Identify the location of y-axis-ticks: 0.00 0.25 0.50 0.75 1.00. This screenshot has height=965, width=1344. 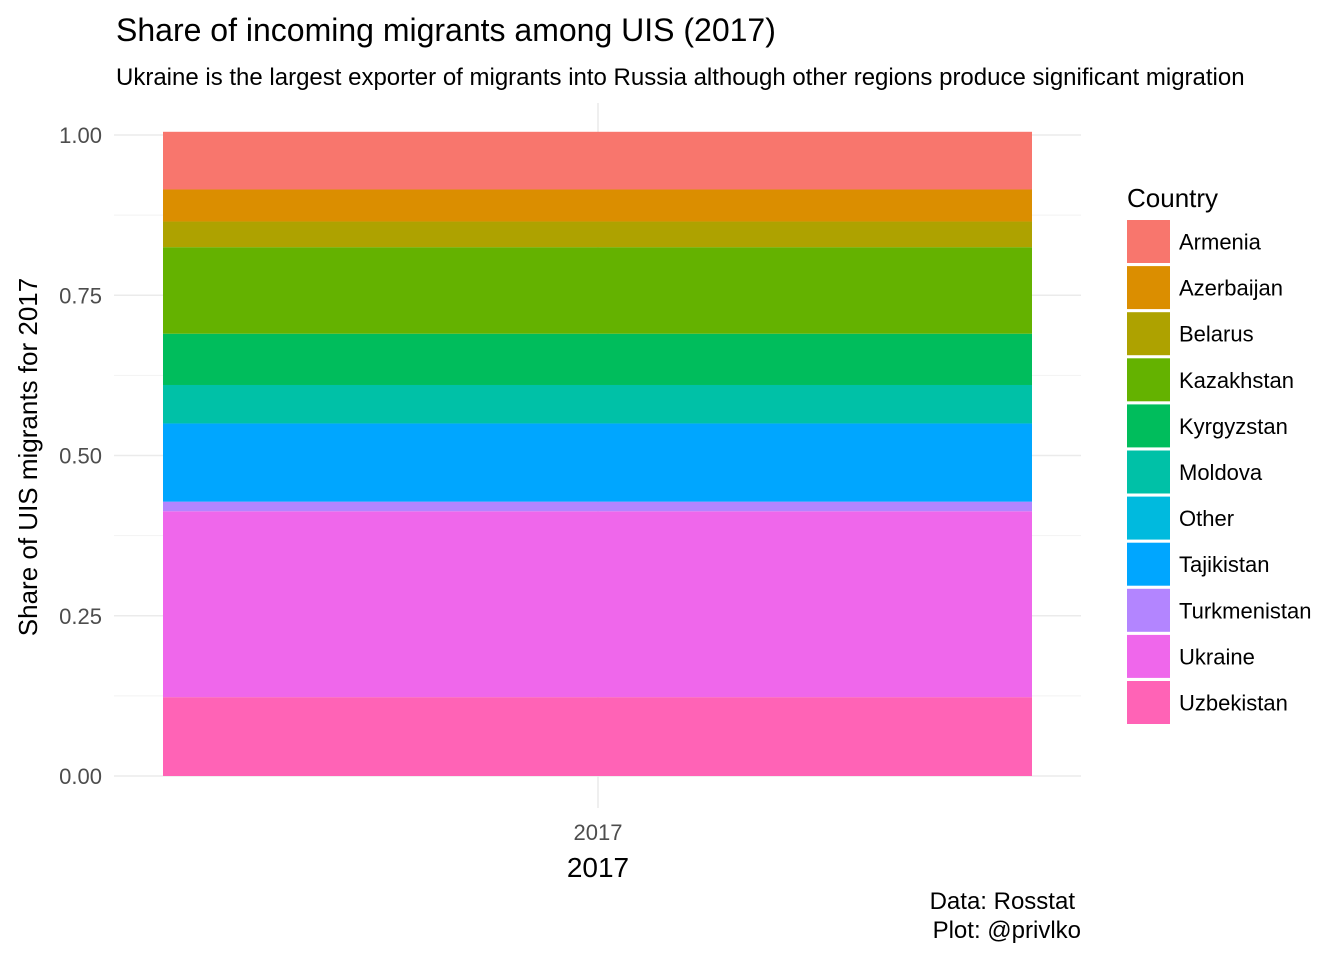
(80, 456).